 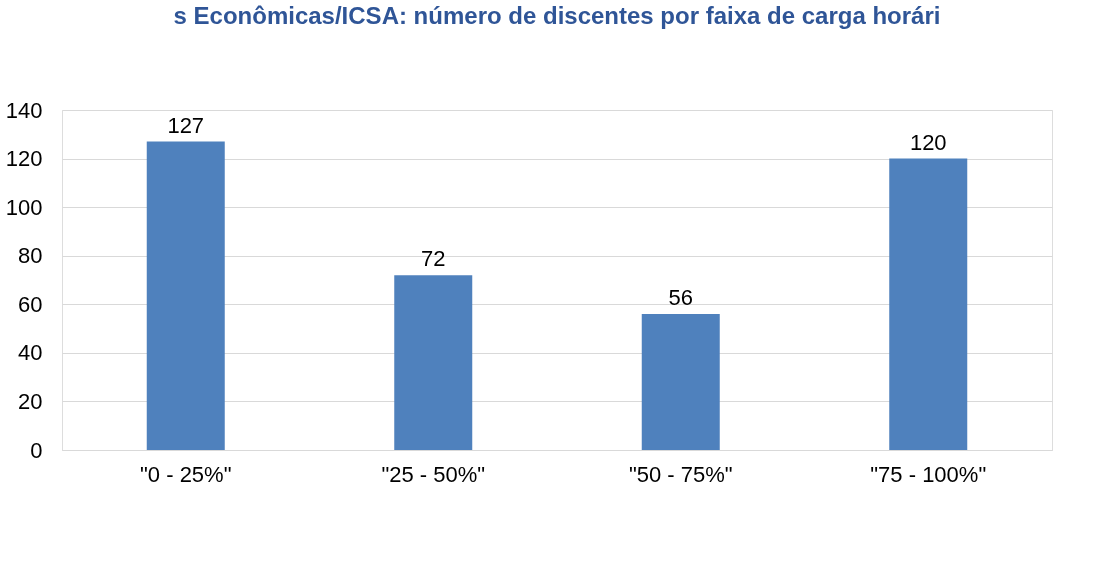 What do you see at coordinates (928, 474) in the screenshot?
I see `x-tick-label: "75 - 100%"` at bounding box center [928, 474].